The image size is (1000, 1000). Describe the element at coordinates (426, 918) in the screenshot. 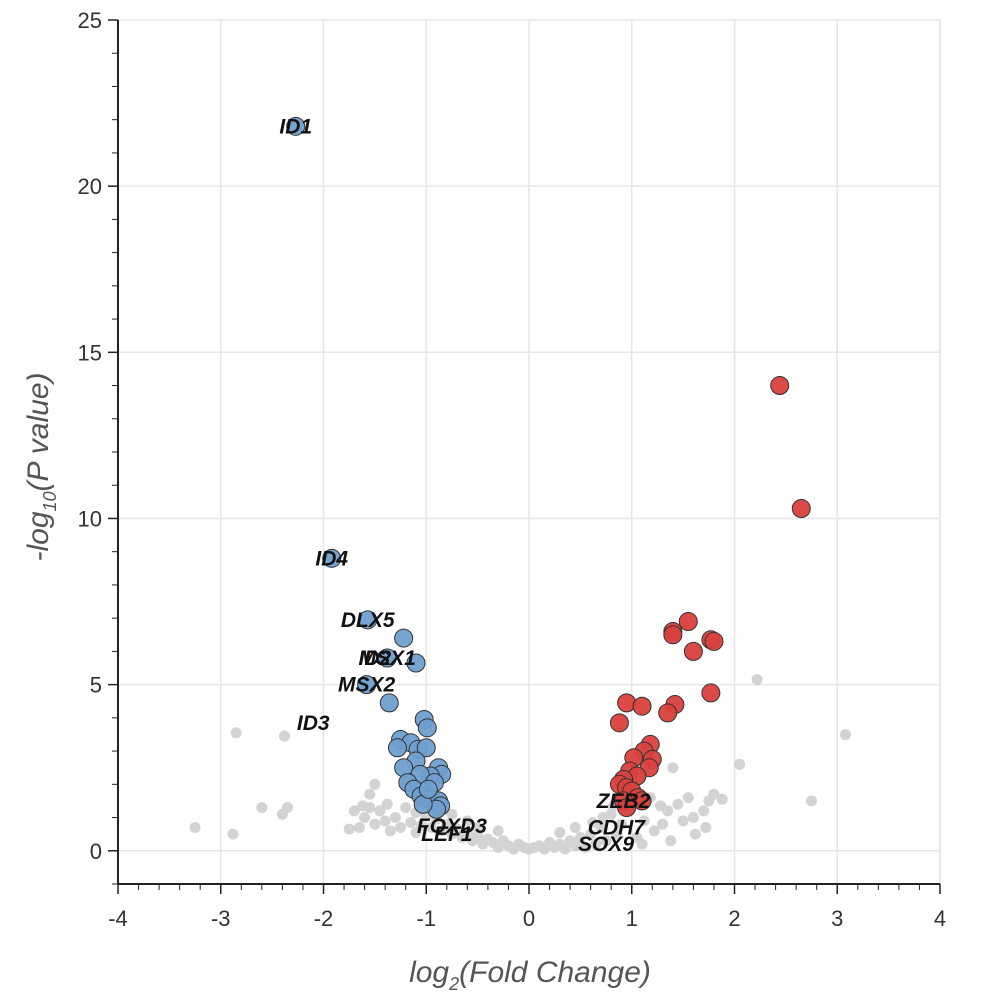

I see `x-tick-label: -1` at that location.